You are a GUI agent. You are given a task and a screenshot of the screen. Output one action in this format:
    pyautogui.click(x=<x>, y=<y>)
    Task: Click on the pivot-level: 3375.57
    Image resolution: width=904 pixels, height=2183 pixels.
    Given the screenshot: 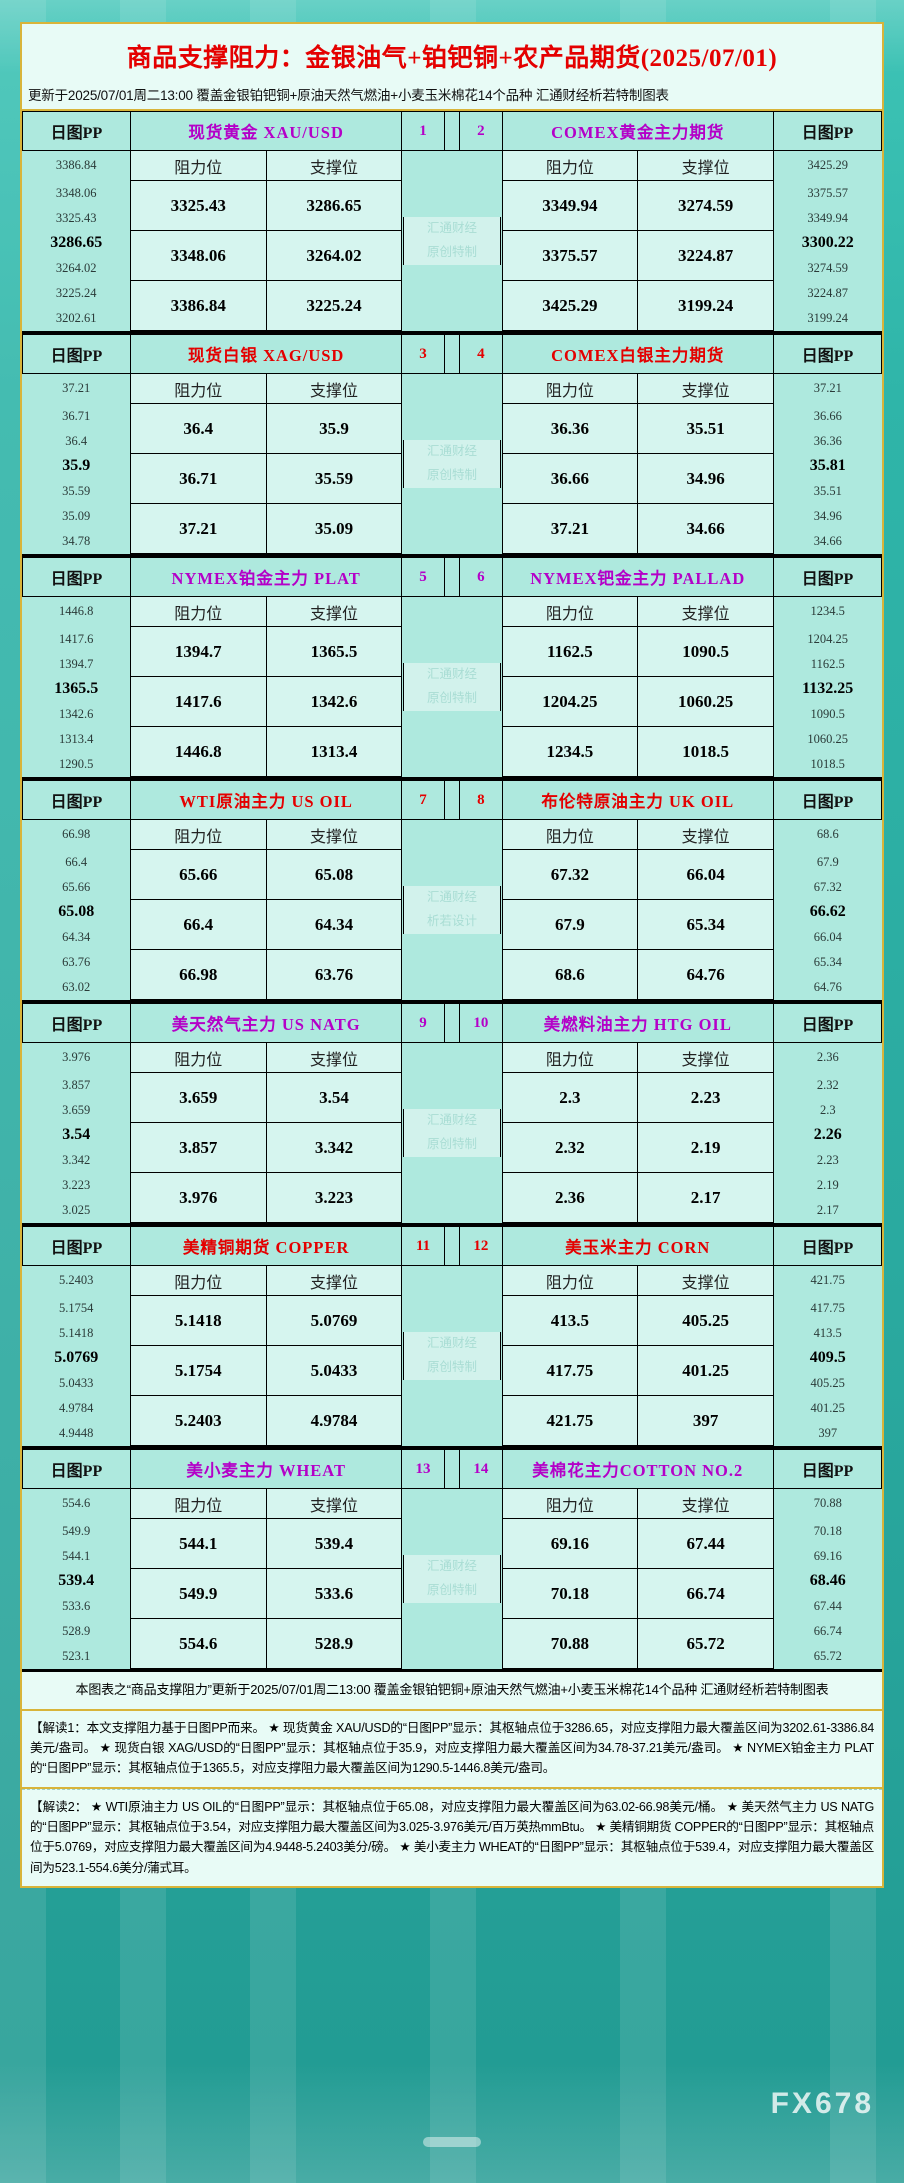 What is the action you would take?
    pyautogui.click(x=827, y=193)
    